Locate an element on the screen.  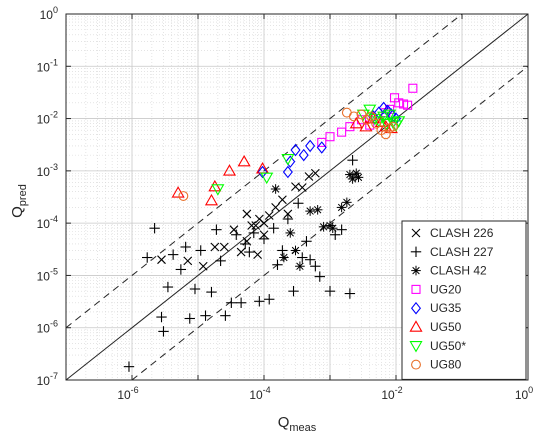
x-axis-label-sub: meas is located at coordinates (302, 428).